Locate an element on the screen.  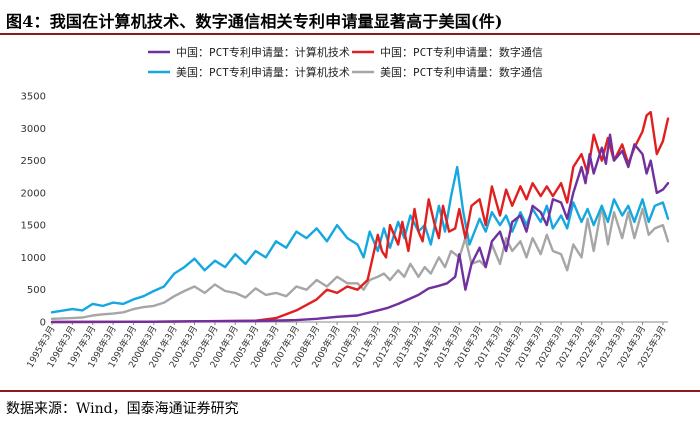
y-tick-label: 3500 is located at coordinates (33, 97).